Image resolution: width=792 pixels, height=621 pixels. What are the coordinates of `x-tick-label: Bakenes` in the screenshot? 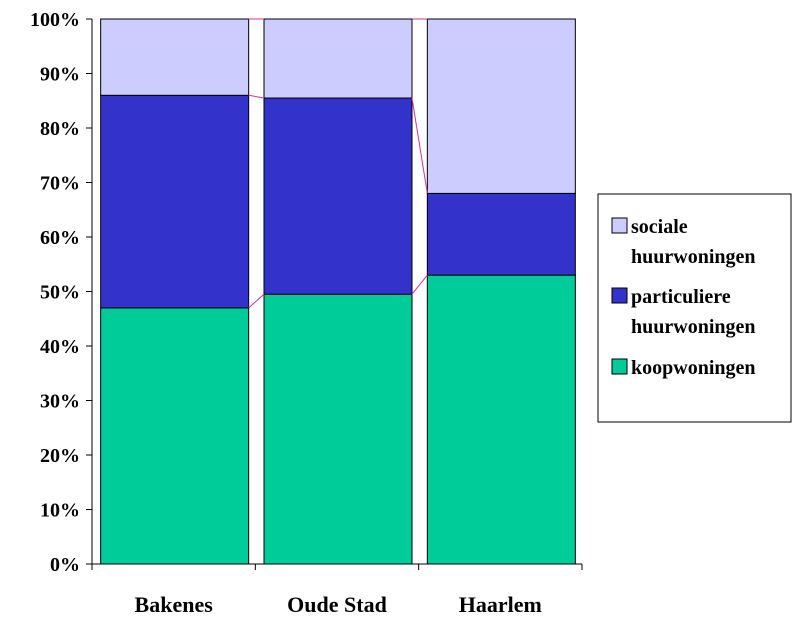 It's located at (174, 604).